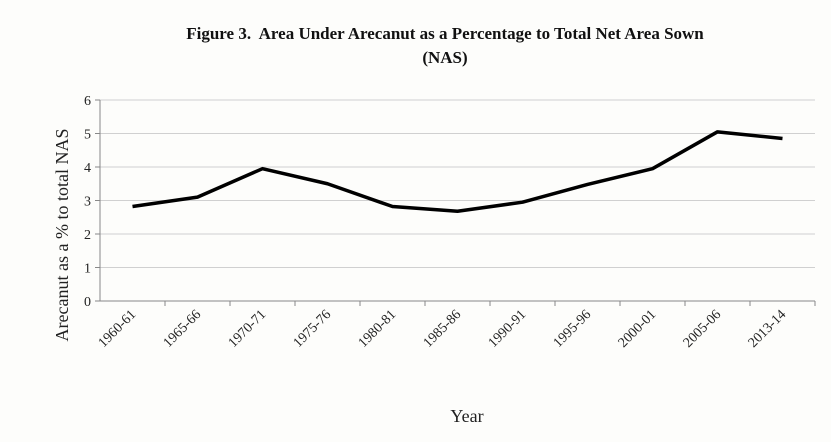 The image size is (831, 442). Describe the element at coordinates (768, 329) in the screenshot. I see `x-tick-label: 2013-14` at that location.